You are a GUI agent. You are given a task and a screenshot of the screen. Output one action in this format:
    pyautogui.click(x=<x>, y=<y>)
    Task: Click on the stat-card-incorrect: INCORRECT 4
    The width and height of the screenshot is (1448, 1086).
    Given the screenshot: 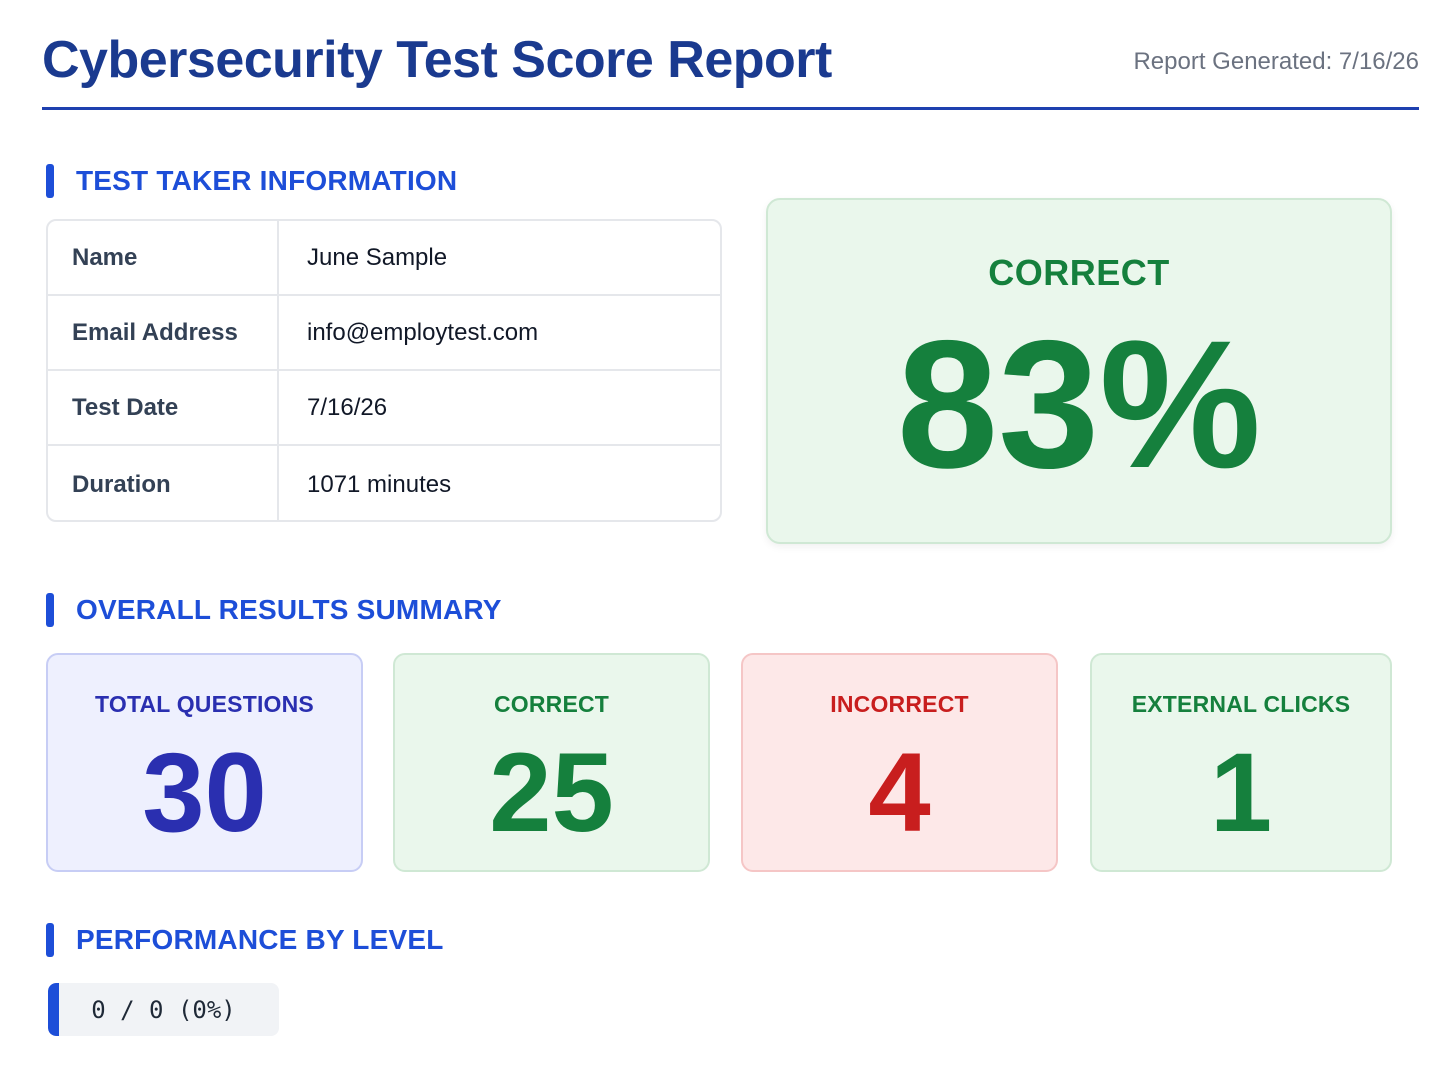 What is the action you would take?
    pyautogui.click(x=899, y=762)
    